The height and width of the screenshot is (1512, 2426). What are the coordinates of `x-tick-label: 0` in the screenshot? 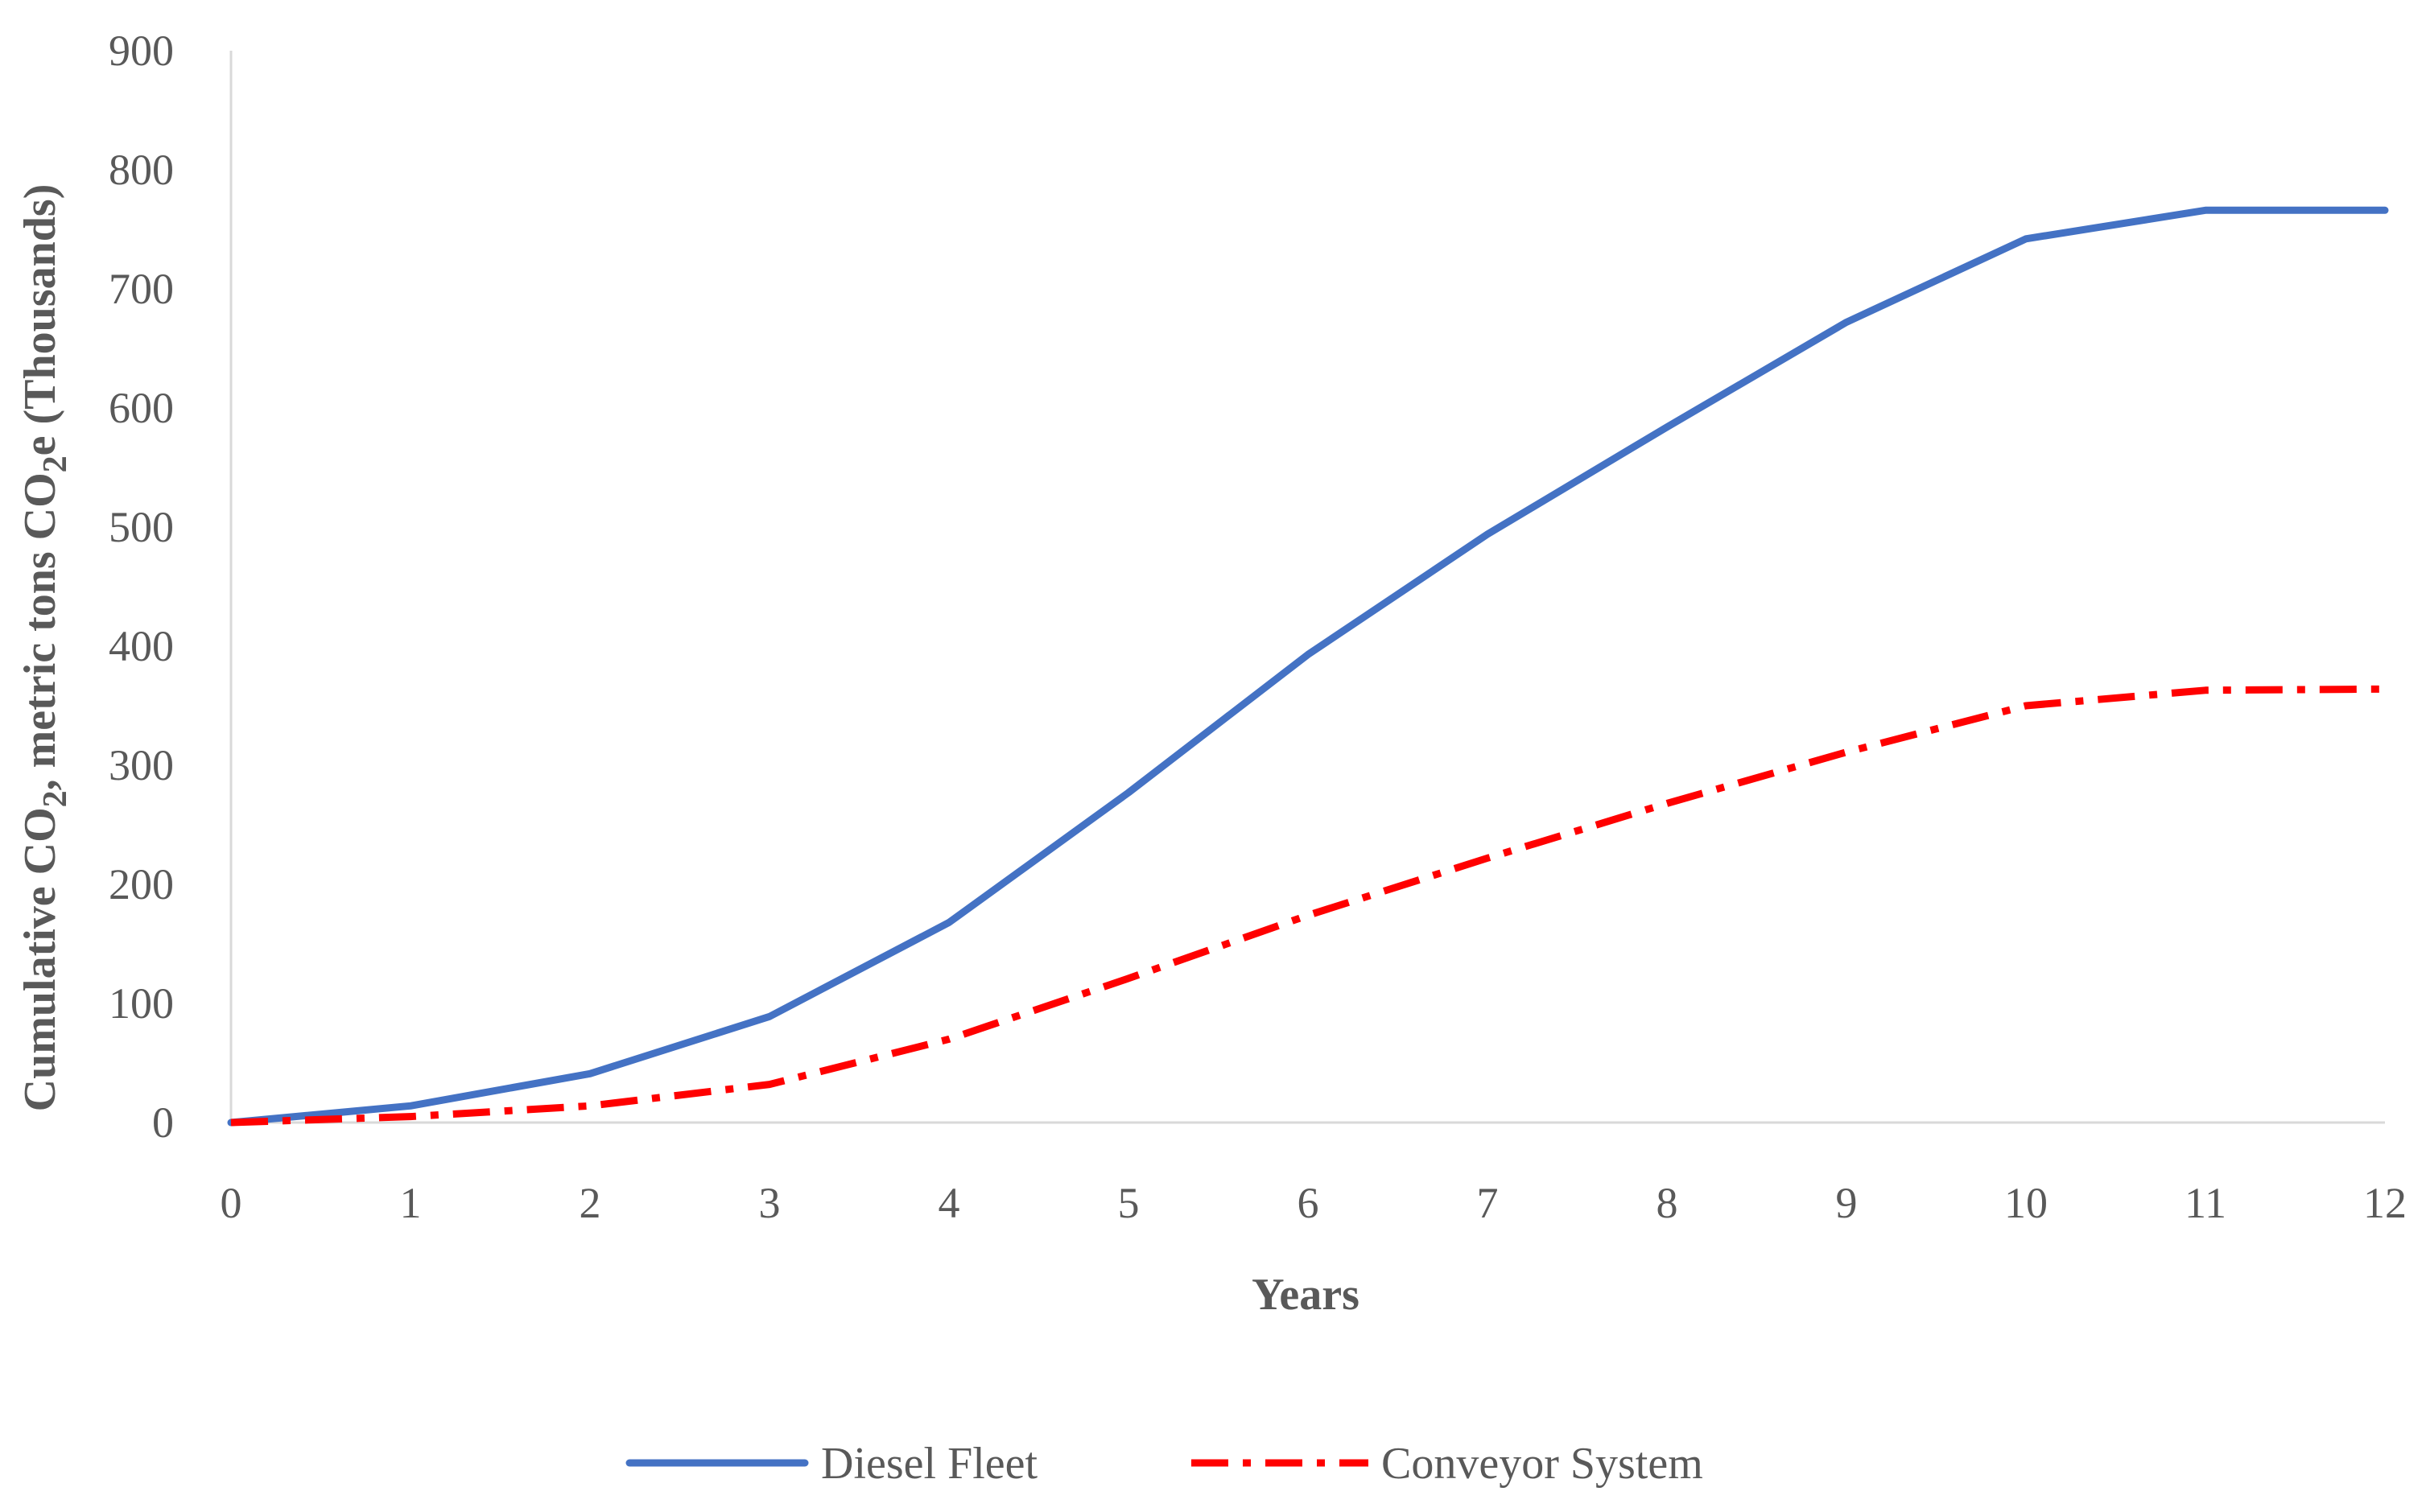 It's located at (231, 1203).